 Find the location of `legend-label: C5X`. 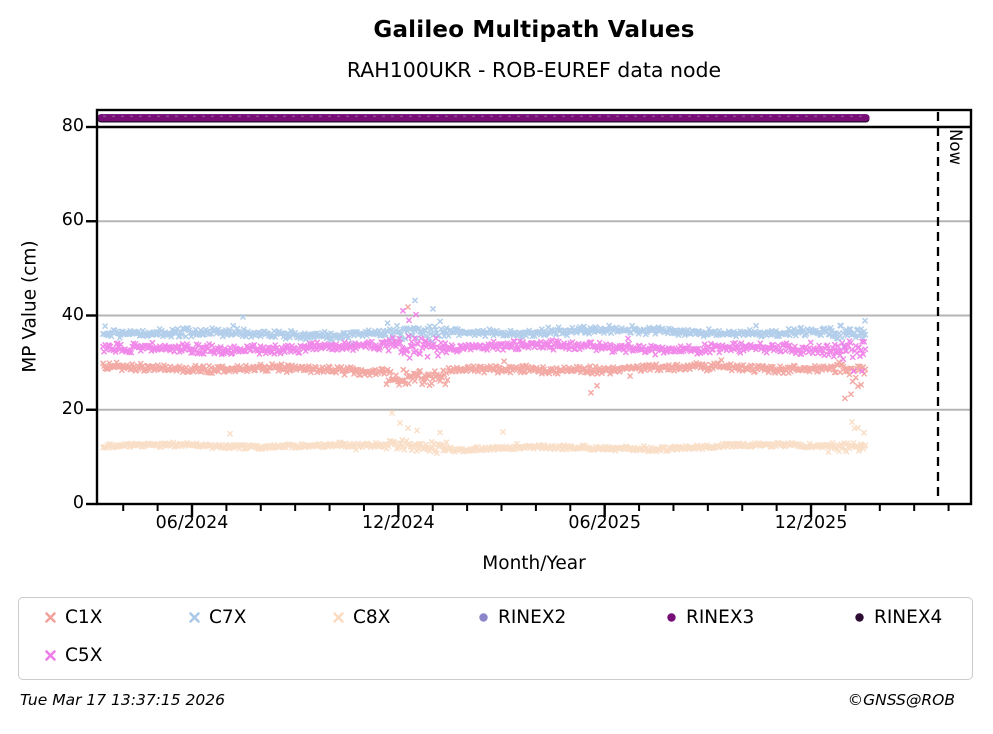

legend-label: C5X is located at coordinates (84, 655).